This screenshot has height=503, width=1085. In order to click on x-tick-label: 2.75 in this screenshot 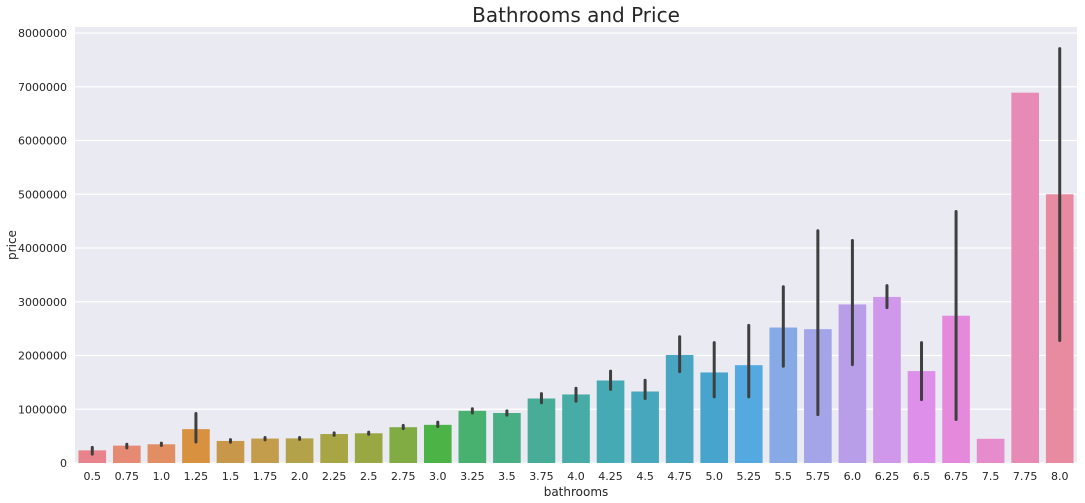, I will do `click(403, 476)`.